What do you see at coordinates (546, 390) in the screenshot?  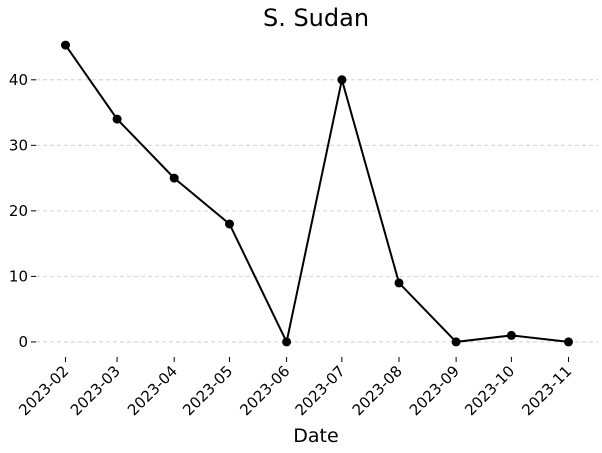 I see `x-tick-label: 2023-11` at bounding box center [546, 390].